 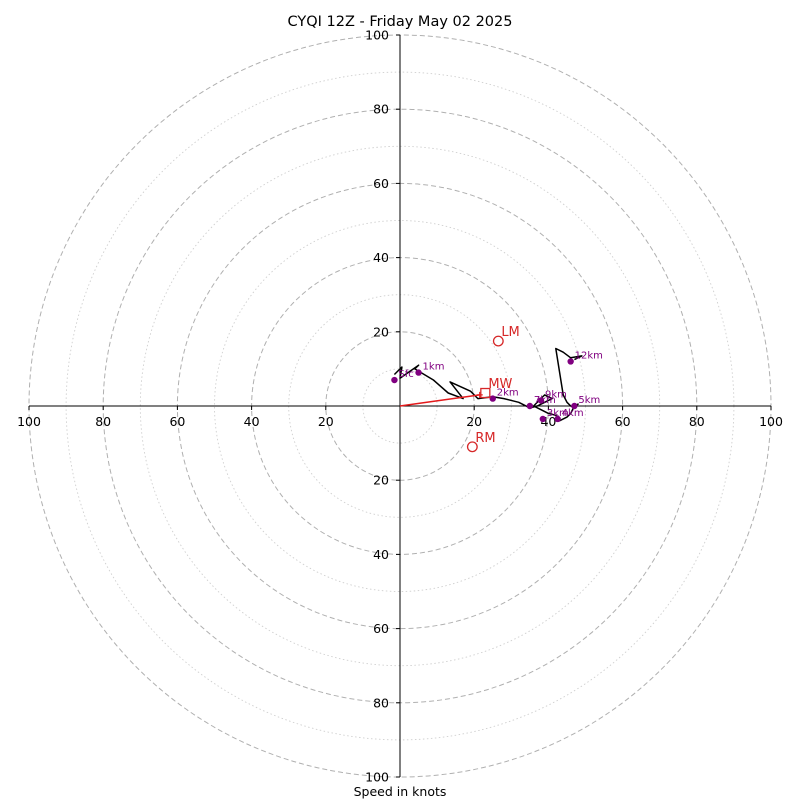 What do you see at coordinates (485, 438) in the screenshot?
I see `storm-motion-label: RM` at bounding box center [485, 438].